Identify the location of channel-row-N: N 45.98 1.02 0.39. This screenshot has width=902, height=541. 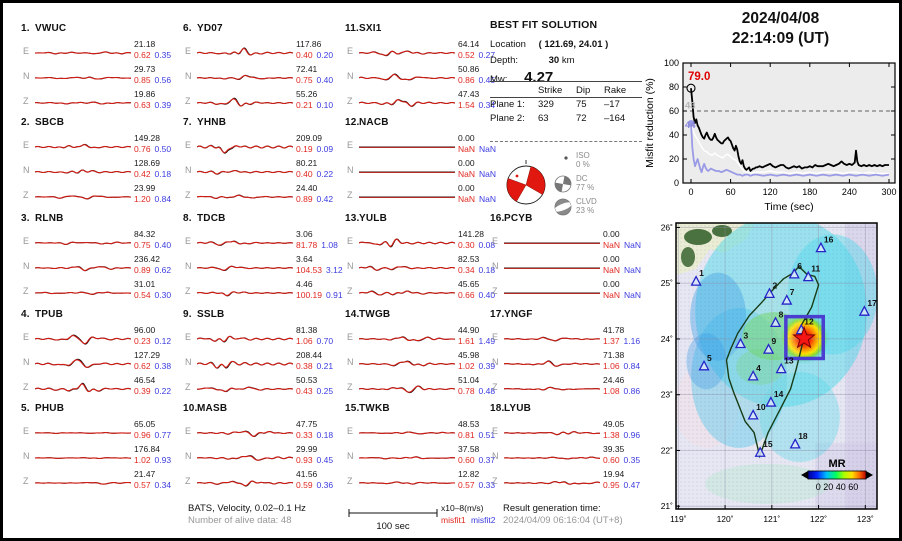
(423, 363).